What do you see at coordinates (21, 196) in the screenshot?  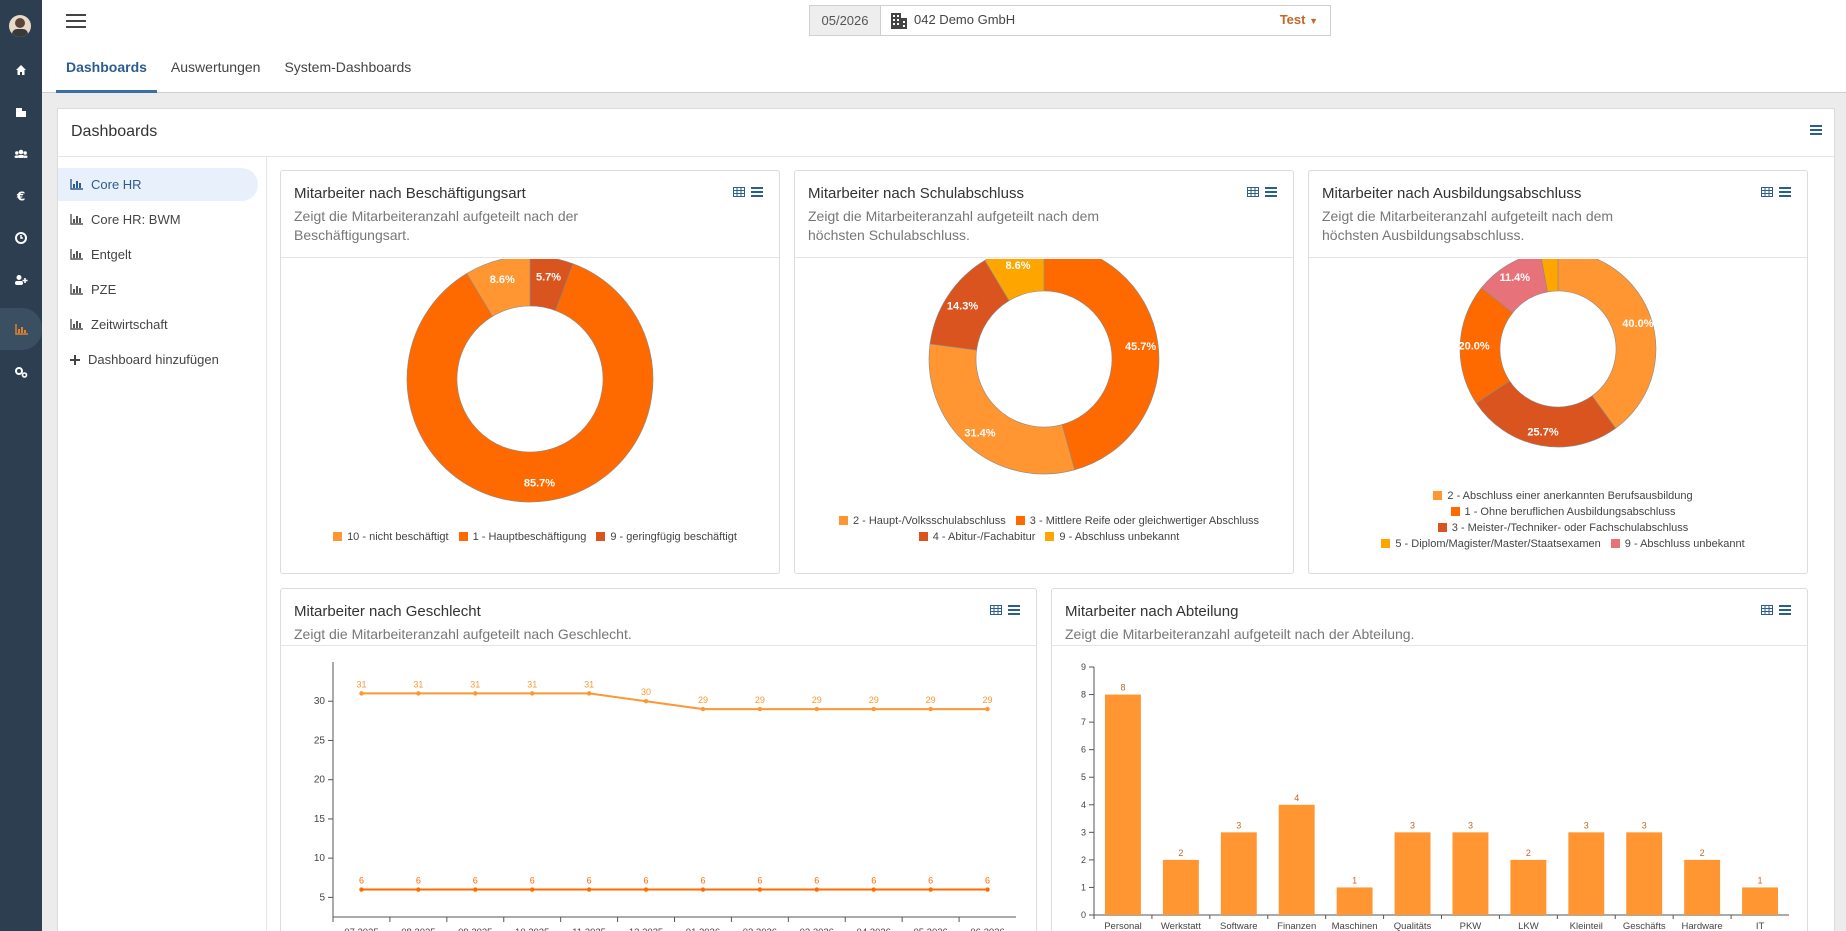 I see `euro-icon: €` at bounding box center [21, 196].